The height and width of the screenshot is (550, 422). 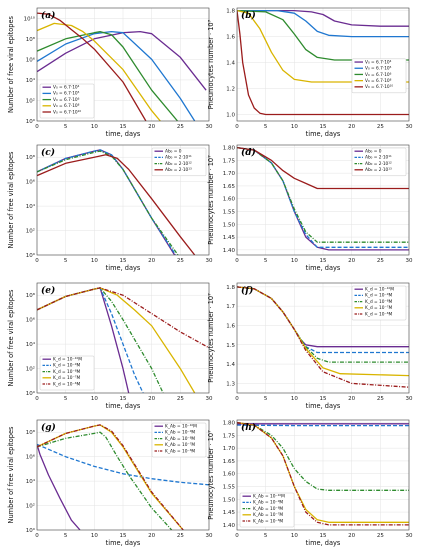 I want to click on y-tick-label: 10², so click(x=30, y=231).